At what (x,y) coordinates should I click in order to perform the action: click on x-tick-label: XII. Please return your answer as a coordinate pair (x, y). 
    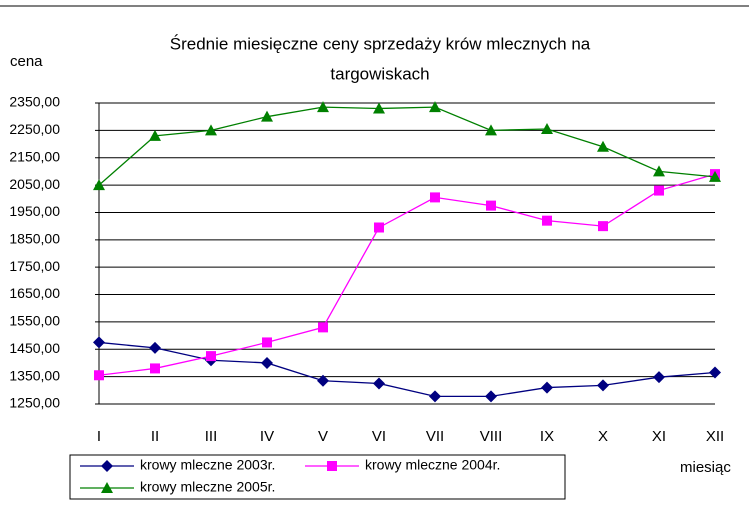
    Looking at the image, I should click on (715, 436).